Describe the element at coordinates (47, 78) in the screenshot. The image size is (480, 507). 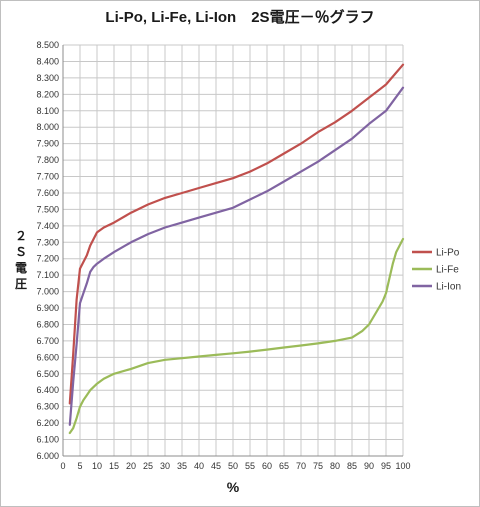
I see `y-tick-label: 8.300` at that location.